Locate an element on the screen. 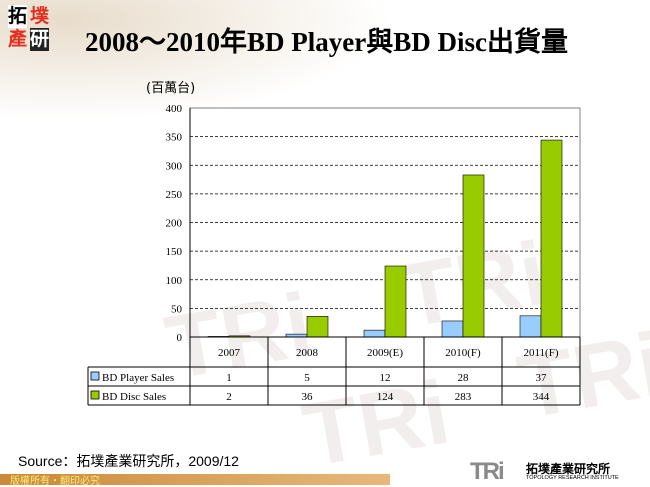 Image resolution: width=650 pixels, height=487 pixels. x-tick-label: 2011(F) is located at coordinates (540, 353).